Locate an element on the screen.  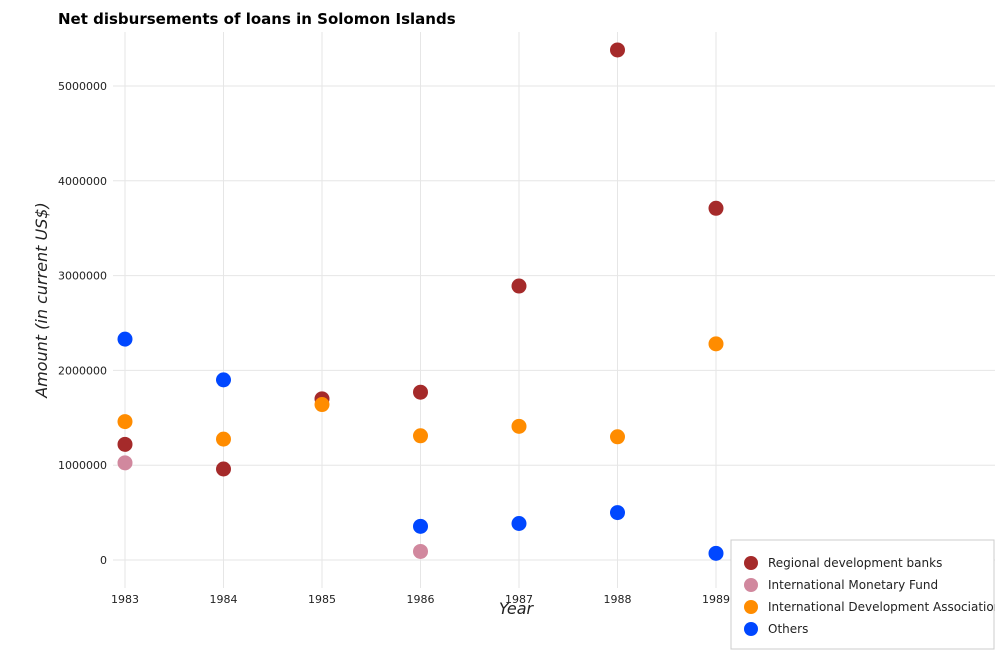
legend-box is located at coordinates (862, 594).